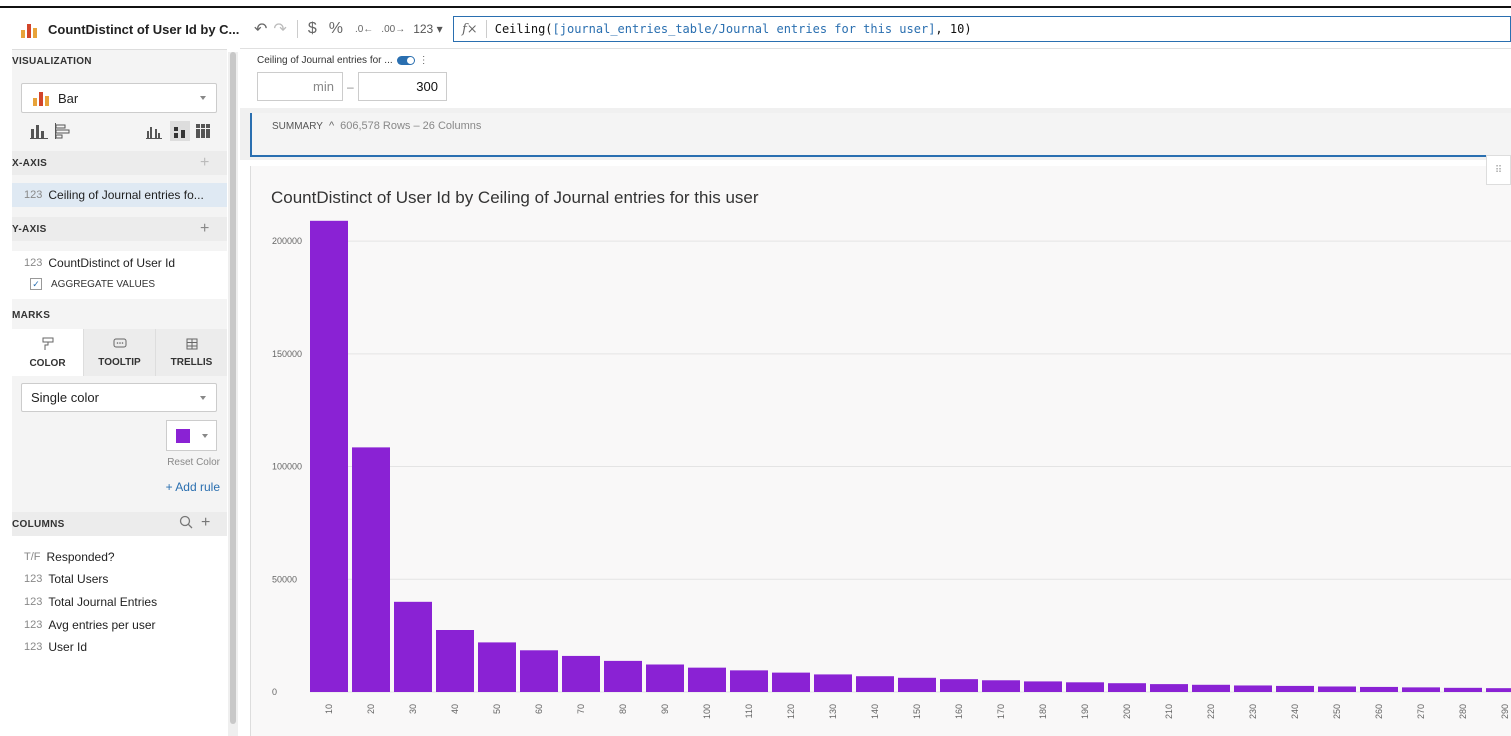  What do you see at coordinates (1211, 711) in the screenshot?
I see `x-tick-label: 220` at bounding box center [1211, 711].